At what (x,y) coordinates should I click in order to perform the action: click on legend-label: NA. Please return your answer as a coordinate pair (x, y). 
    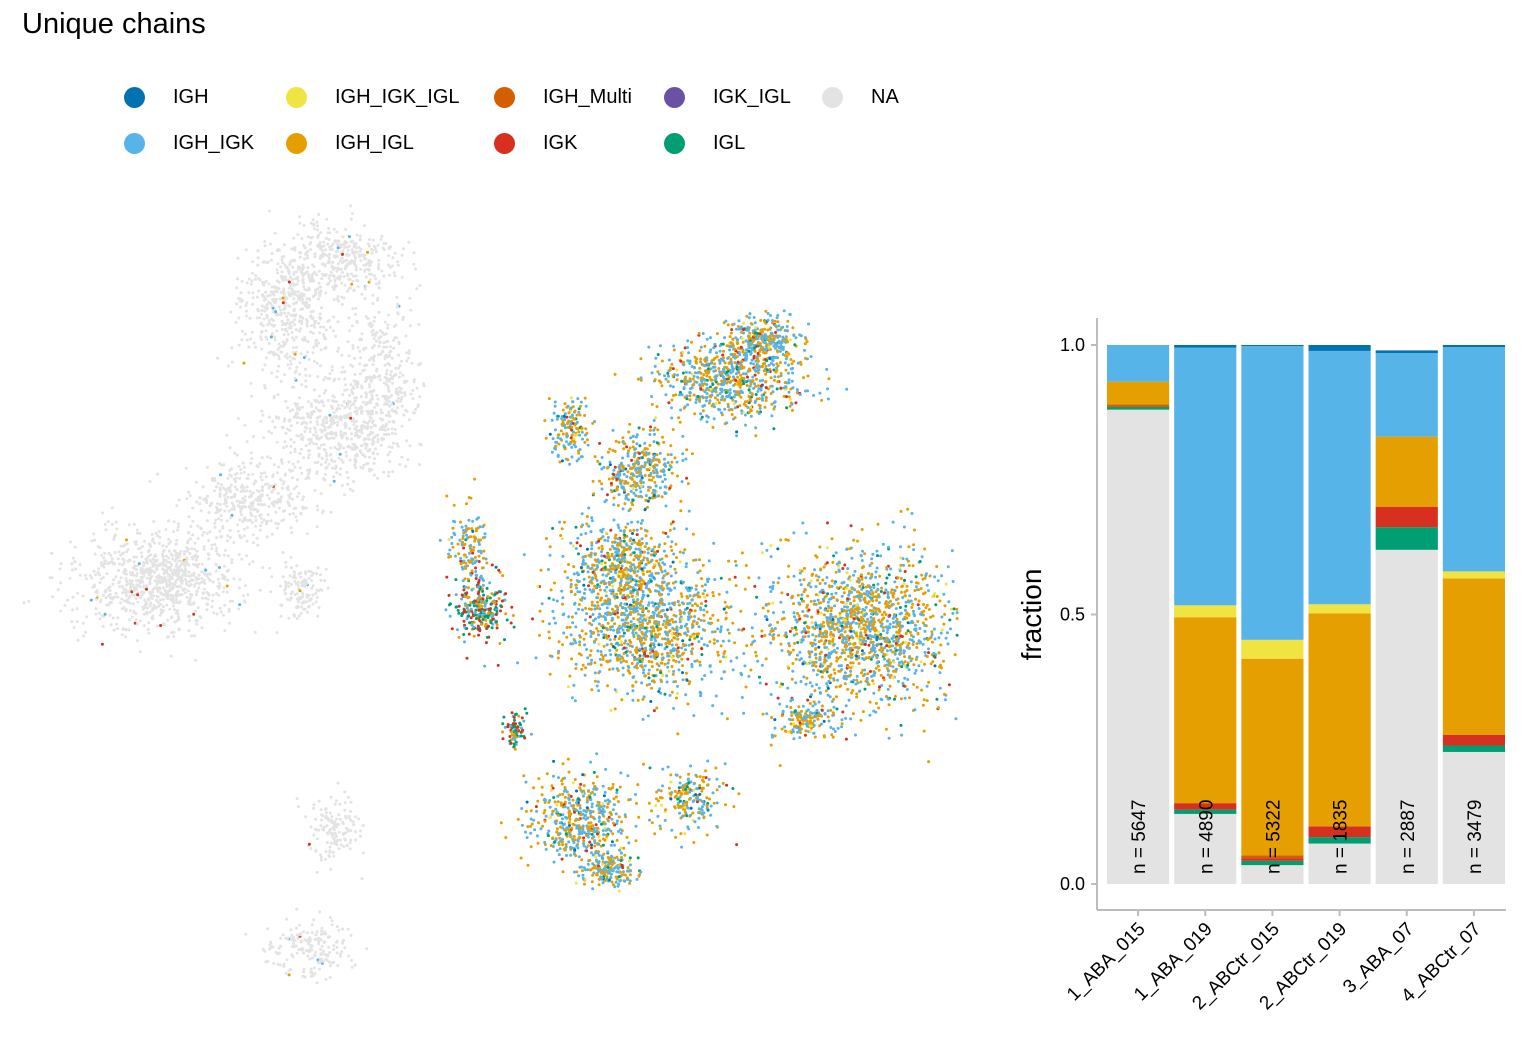
    Looking at the image, I should click on (885, 96).